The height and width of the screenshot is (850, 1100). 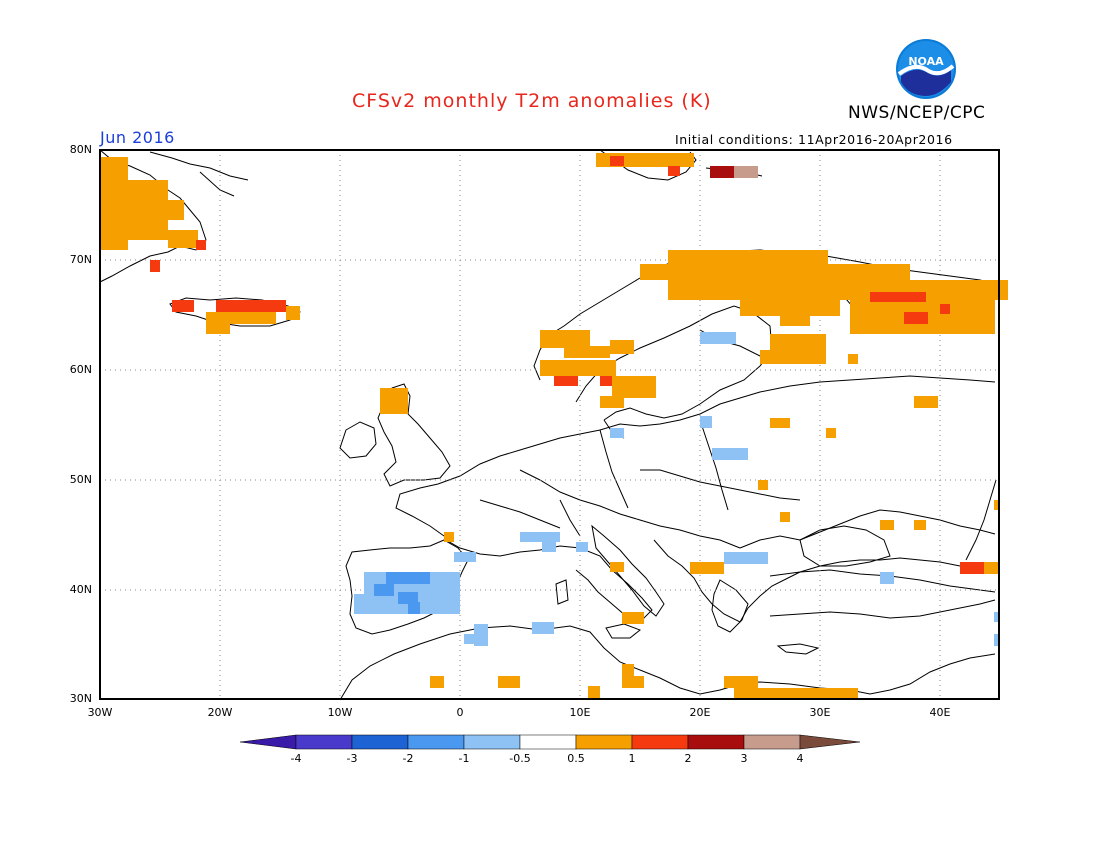 What do you see at coordinates (324, 742) in the screenshot?
I see `colorbar-bin-m4-m3` at bounding box center [324, 742].